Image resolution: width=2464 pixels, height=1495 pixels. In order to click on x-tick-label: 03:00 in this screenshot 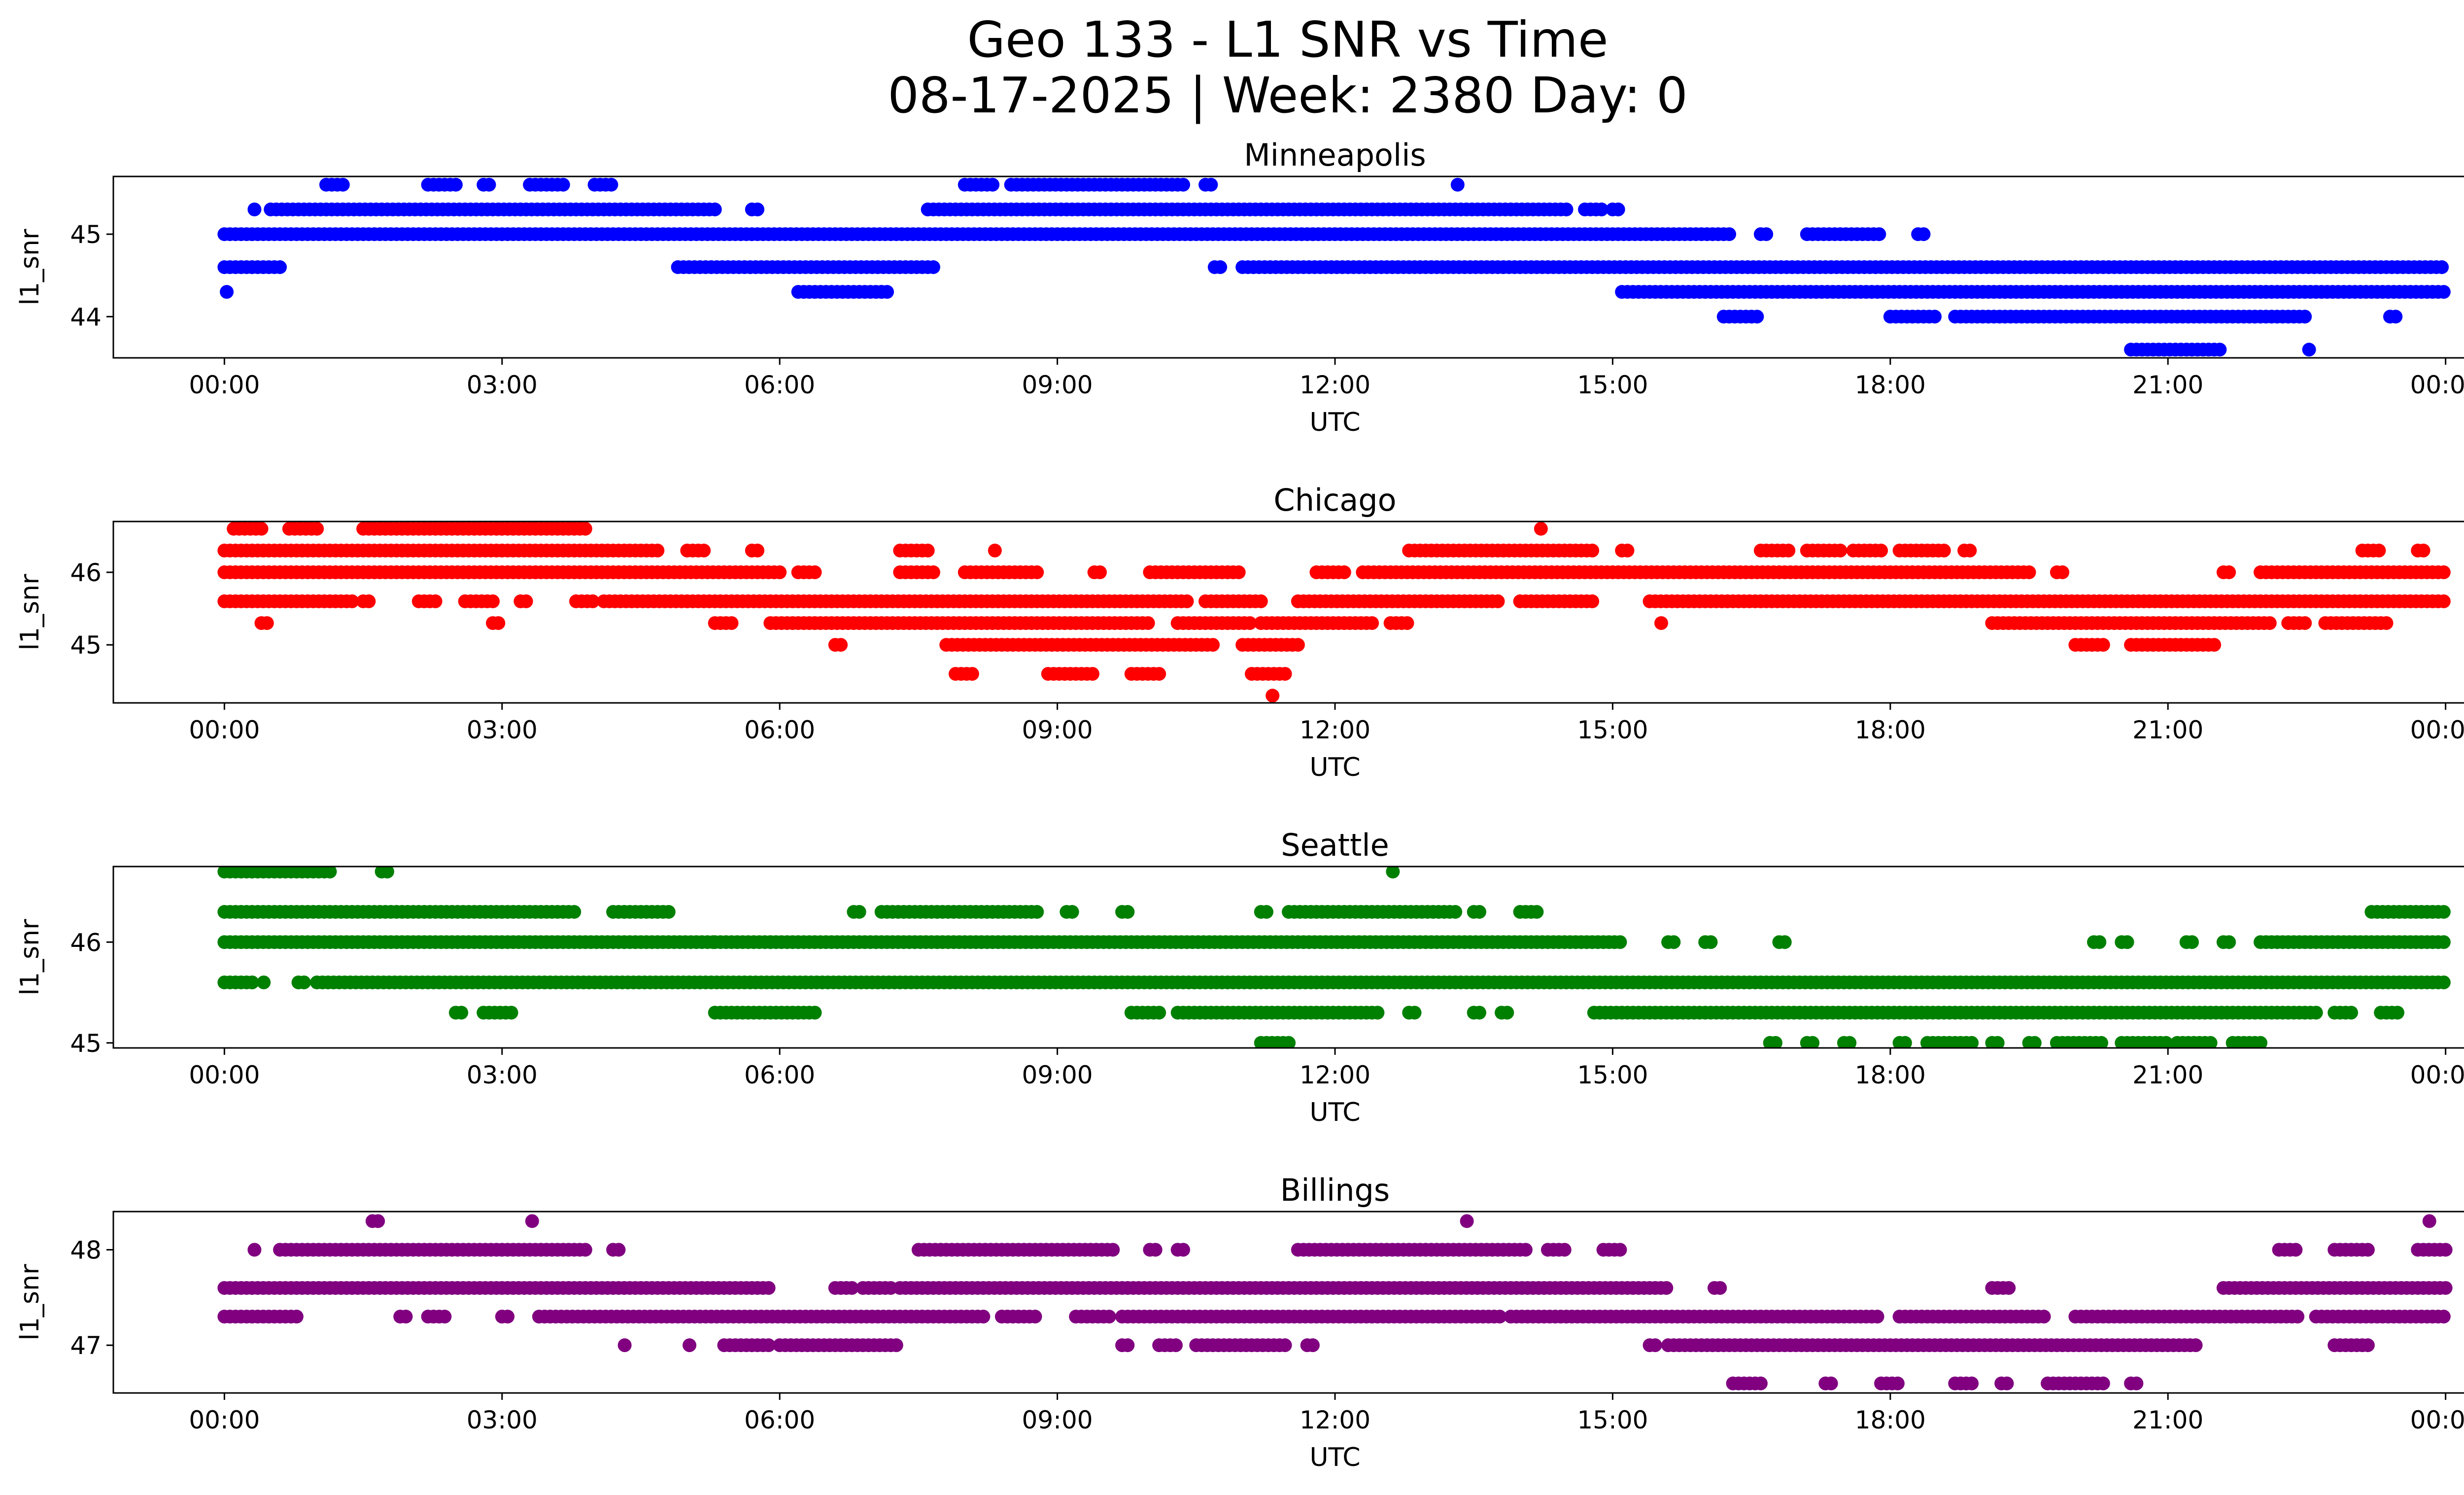, I will do `click(502, 1075)`.